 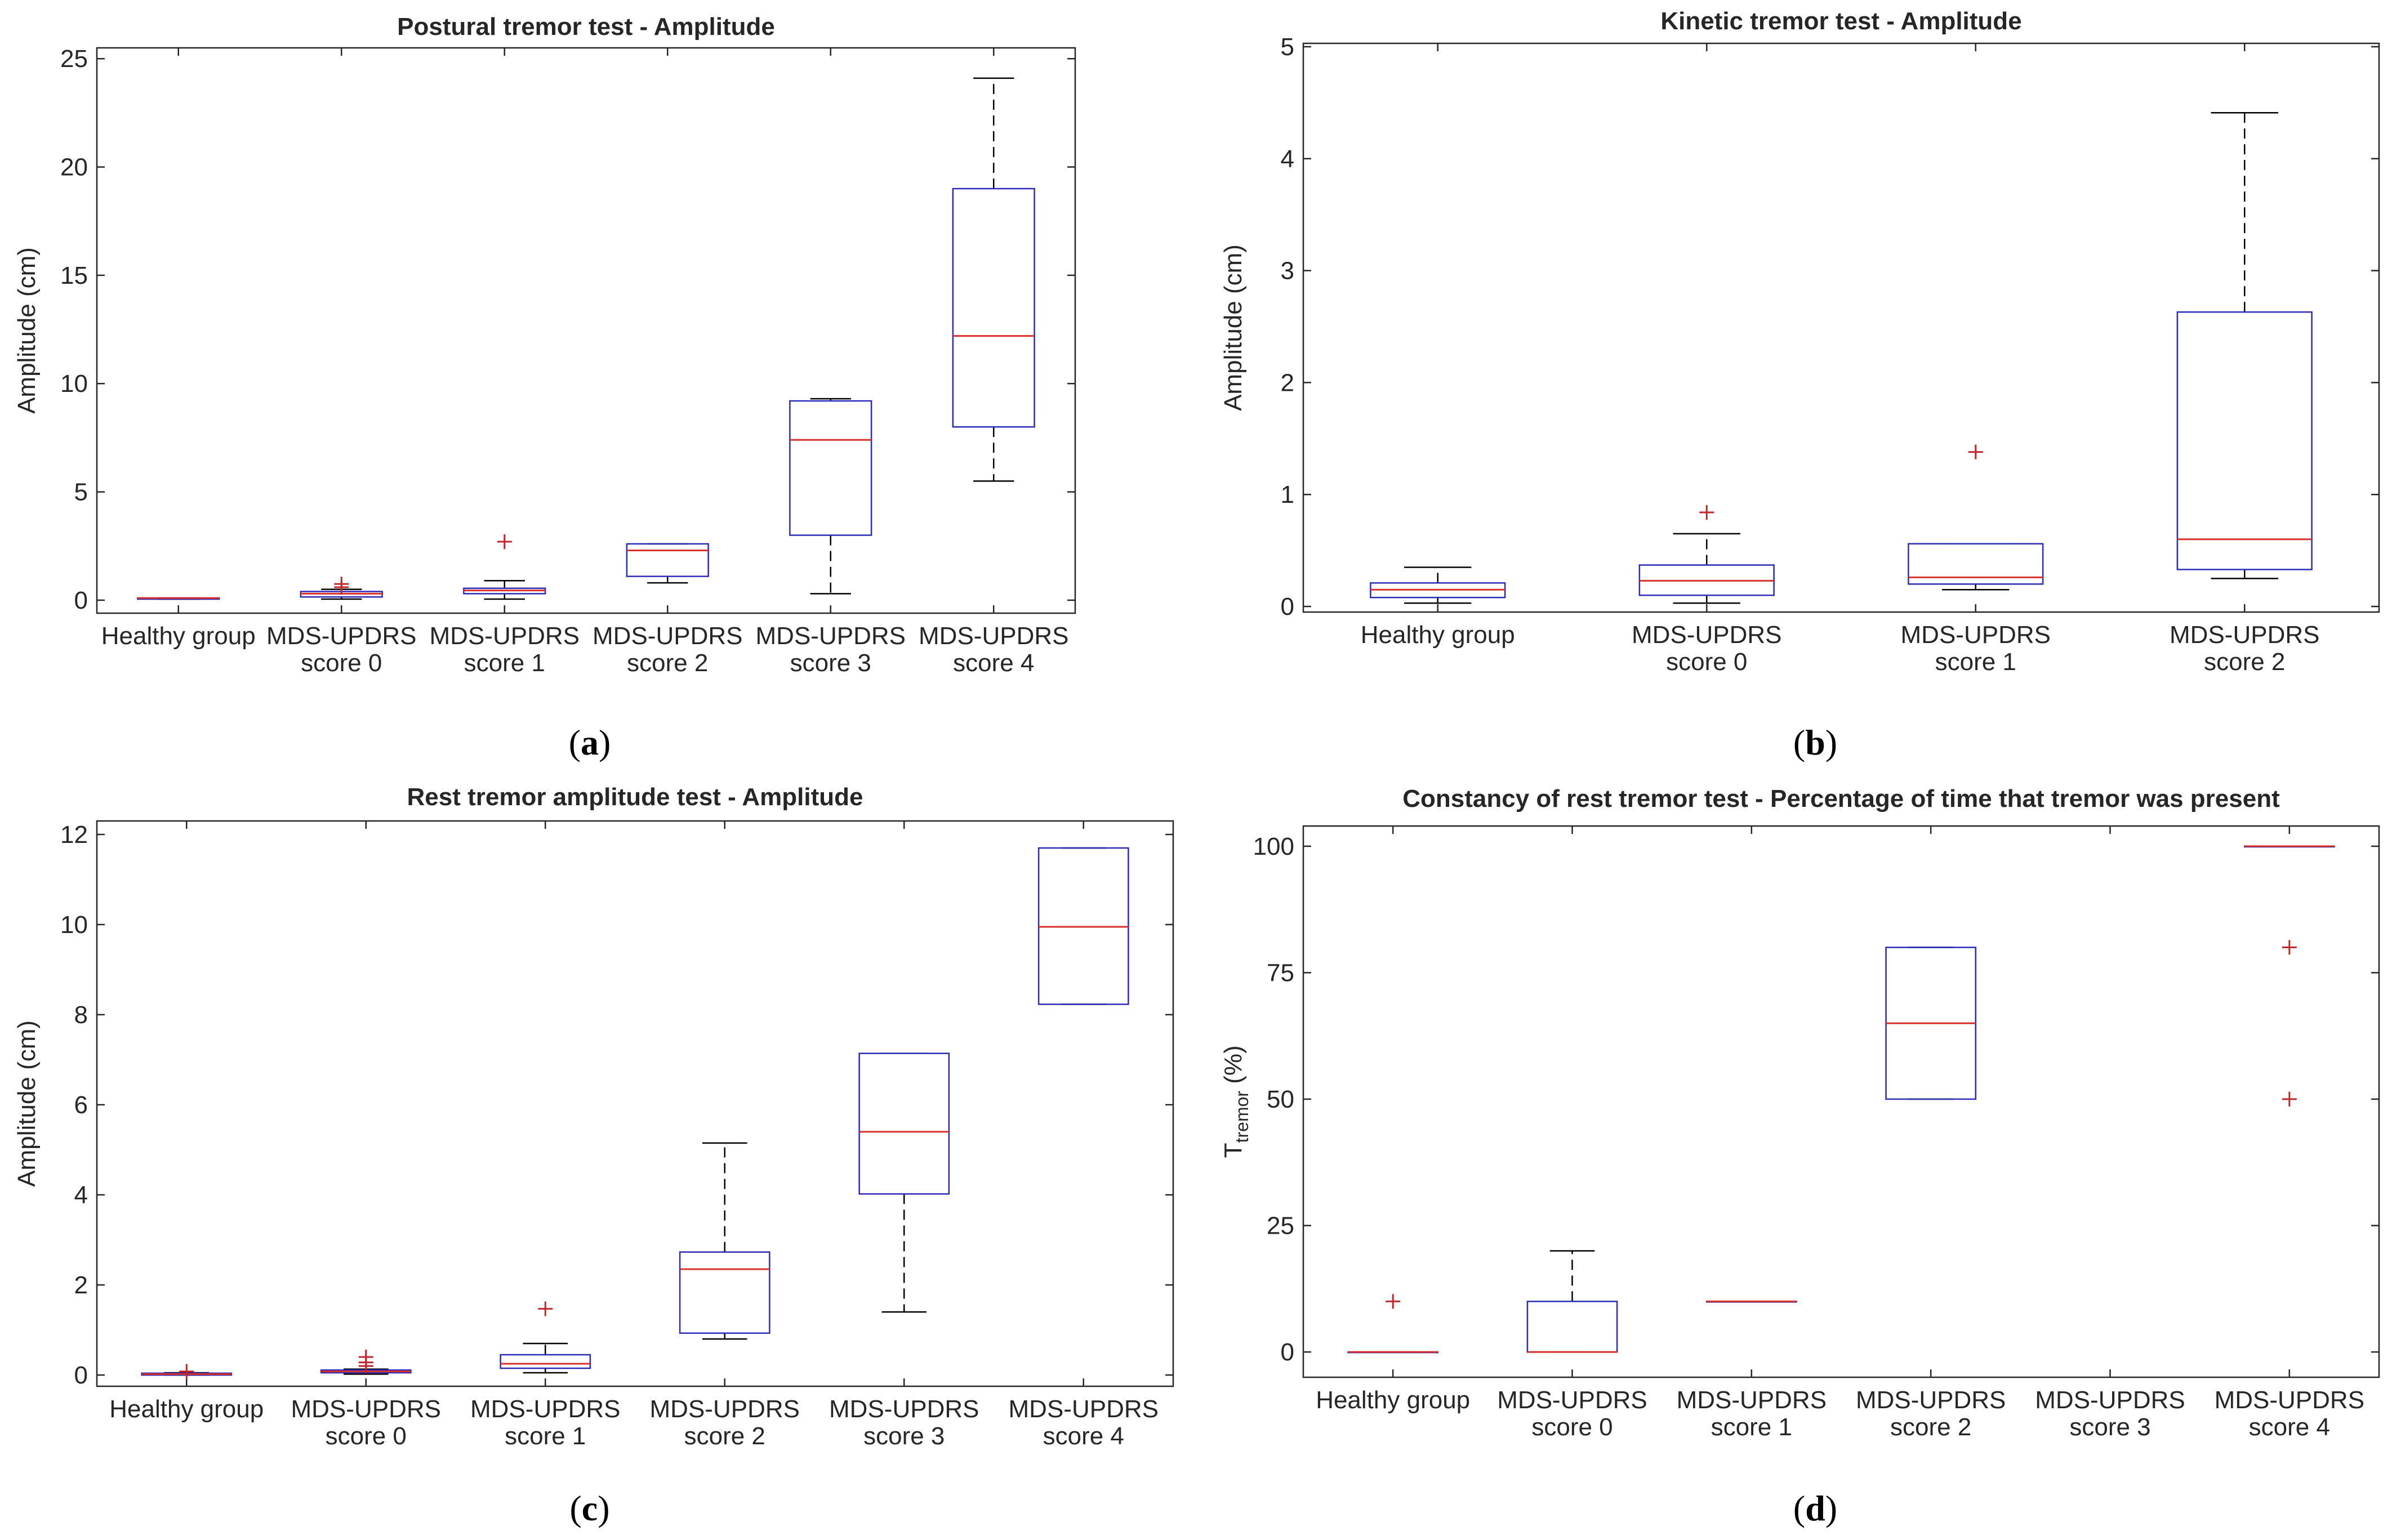 I want to click on y-tick-label: 8, so click(x=81, y=1015).